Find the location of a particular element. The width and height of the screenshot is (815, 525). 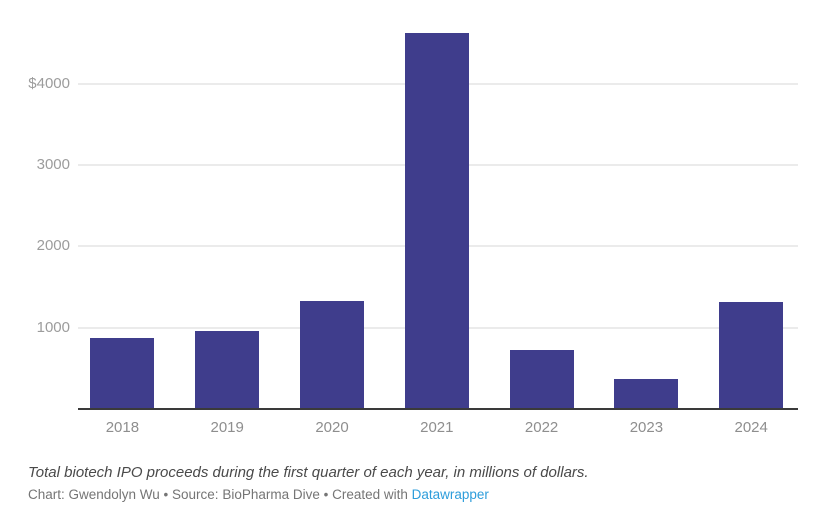

bar-2018 is located at coordinates (122, 373).